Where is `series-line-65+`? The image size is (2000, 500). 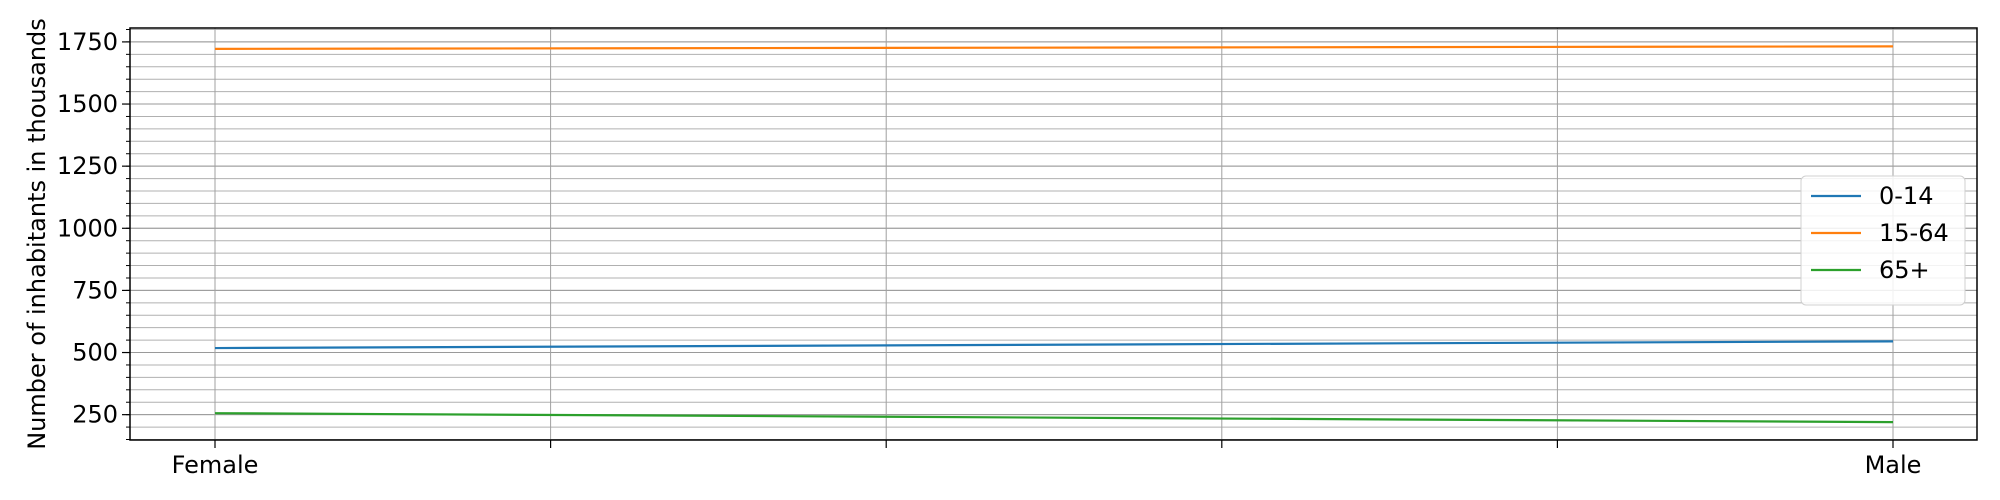 series-line-65+ is located at coordinates (1054, 418).